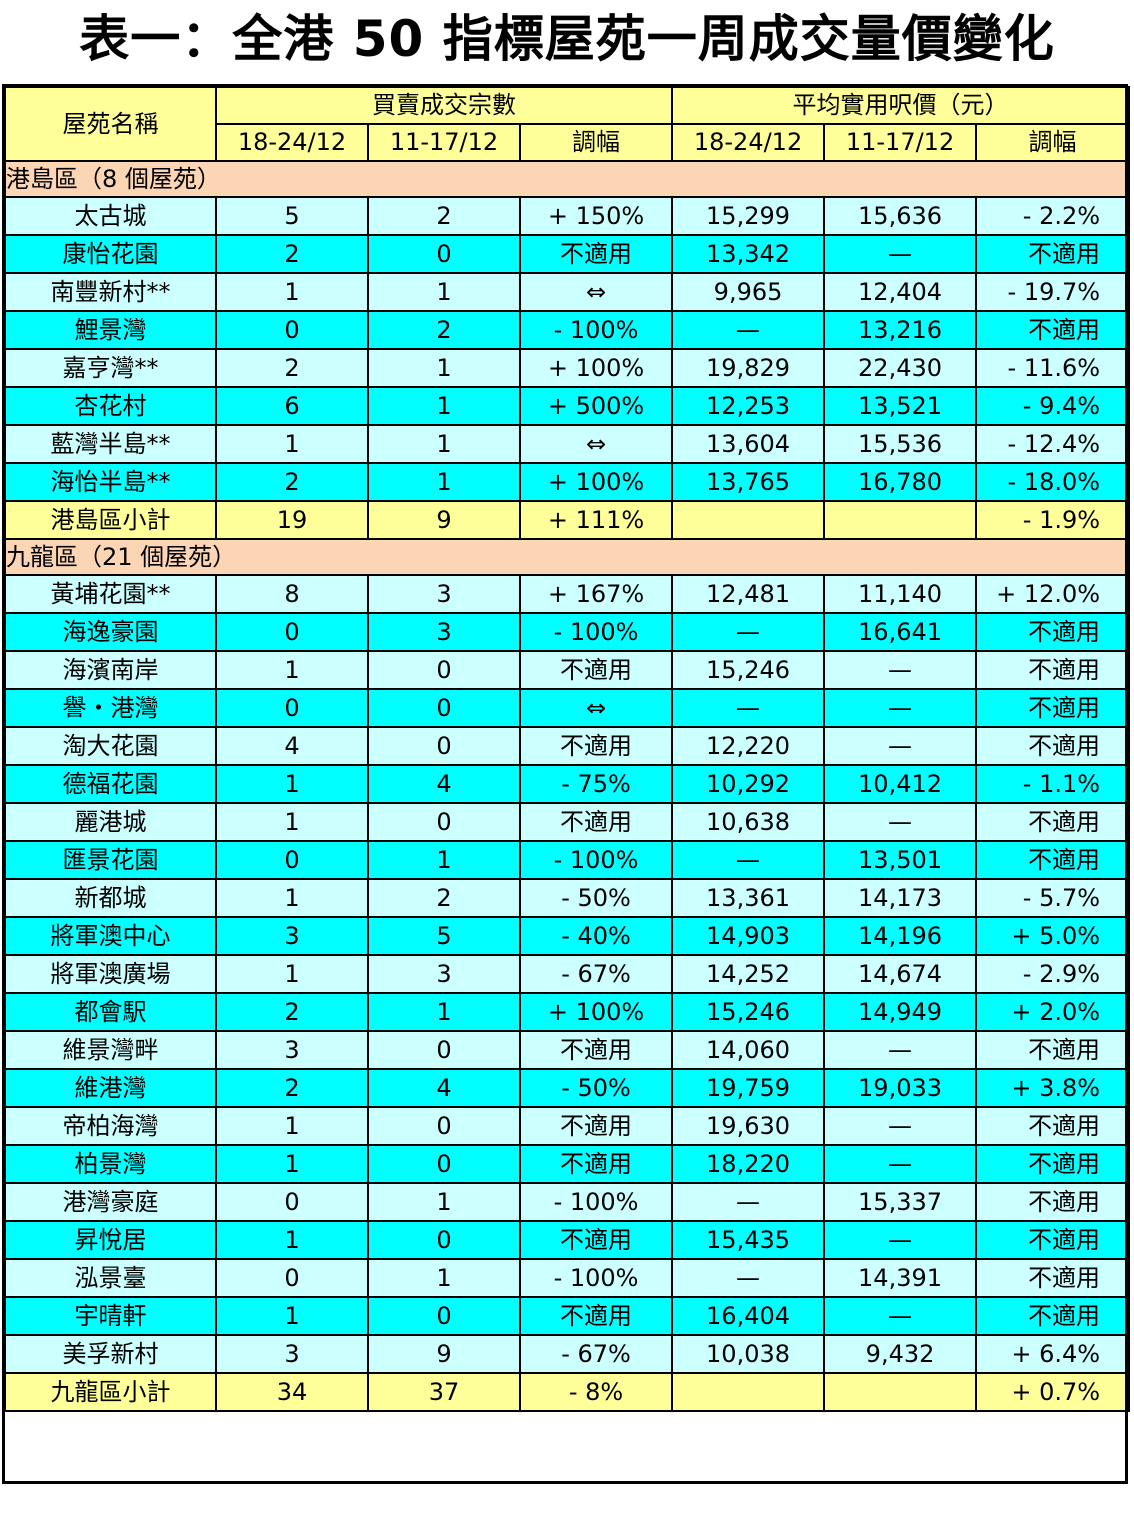 The height and width of the screenshot is (1530, 1134). I want to click on table-cell: 19, so click(292, 520).